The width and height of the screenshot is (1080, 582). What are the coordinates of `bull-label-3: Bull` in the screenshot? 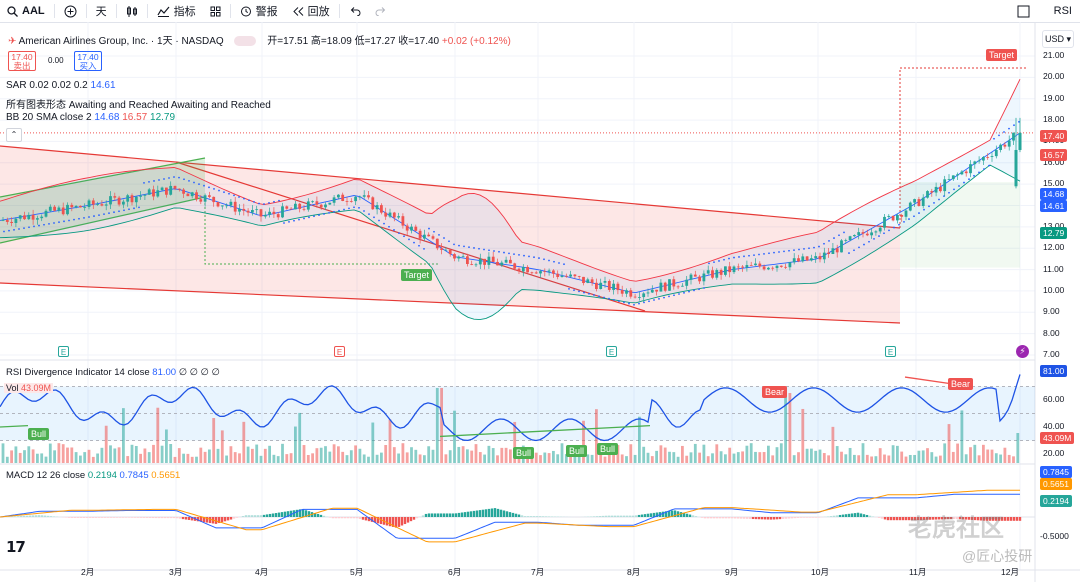 It's located at (577, 451).